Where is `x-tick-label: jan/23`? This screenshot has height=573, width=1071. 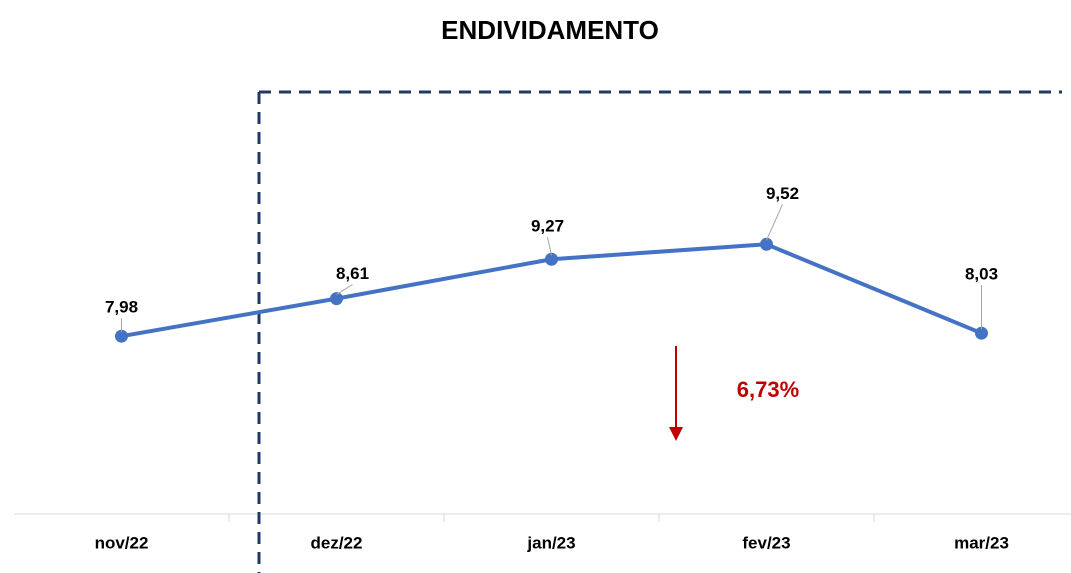 x-tick-label: jan/23 is located at coordinates (550, 542).